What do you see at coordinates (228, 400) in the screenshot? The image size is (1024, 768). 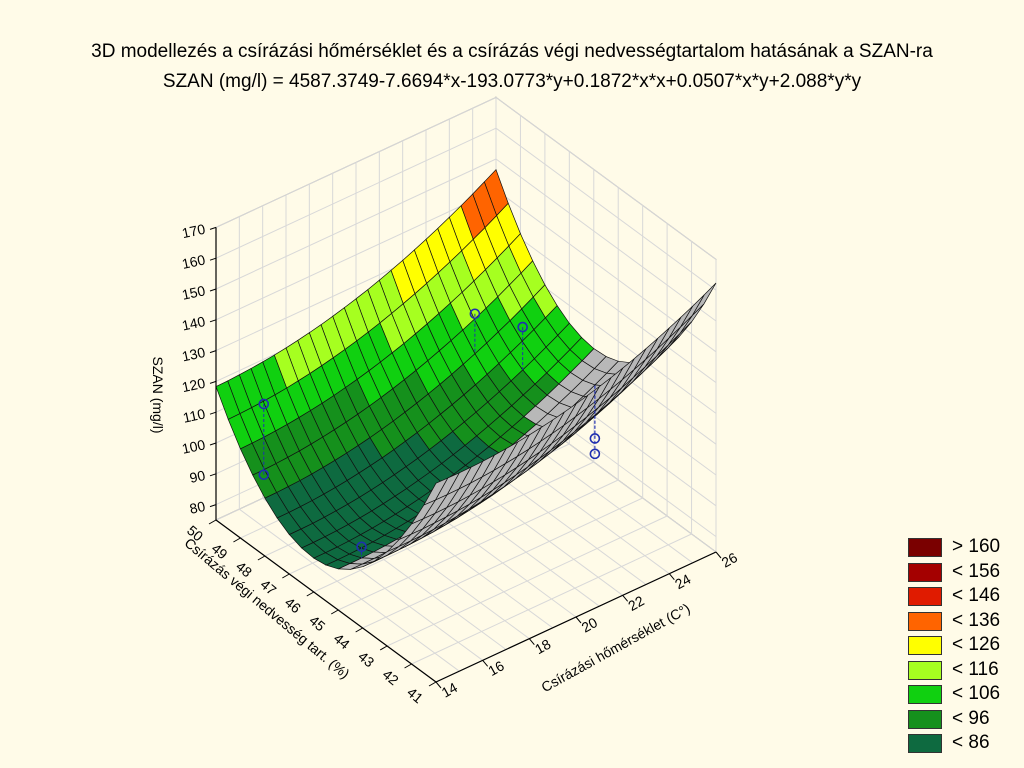 I see `surface-cell` at bounding box center [228, 400].